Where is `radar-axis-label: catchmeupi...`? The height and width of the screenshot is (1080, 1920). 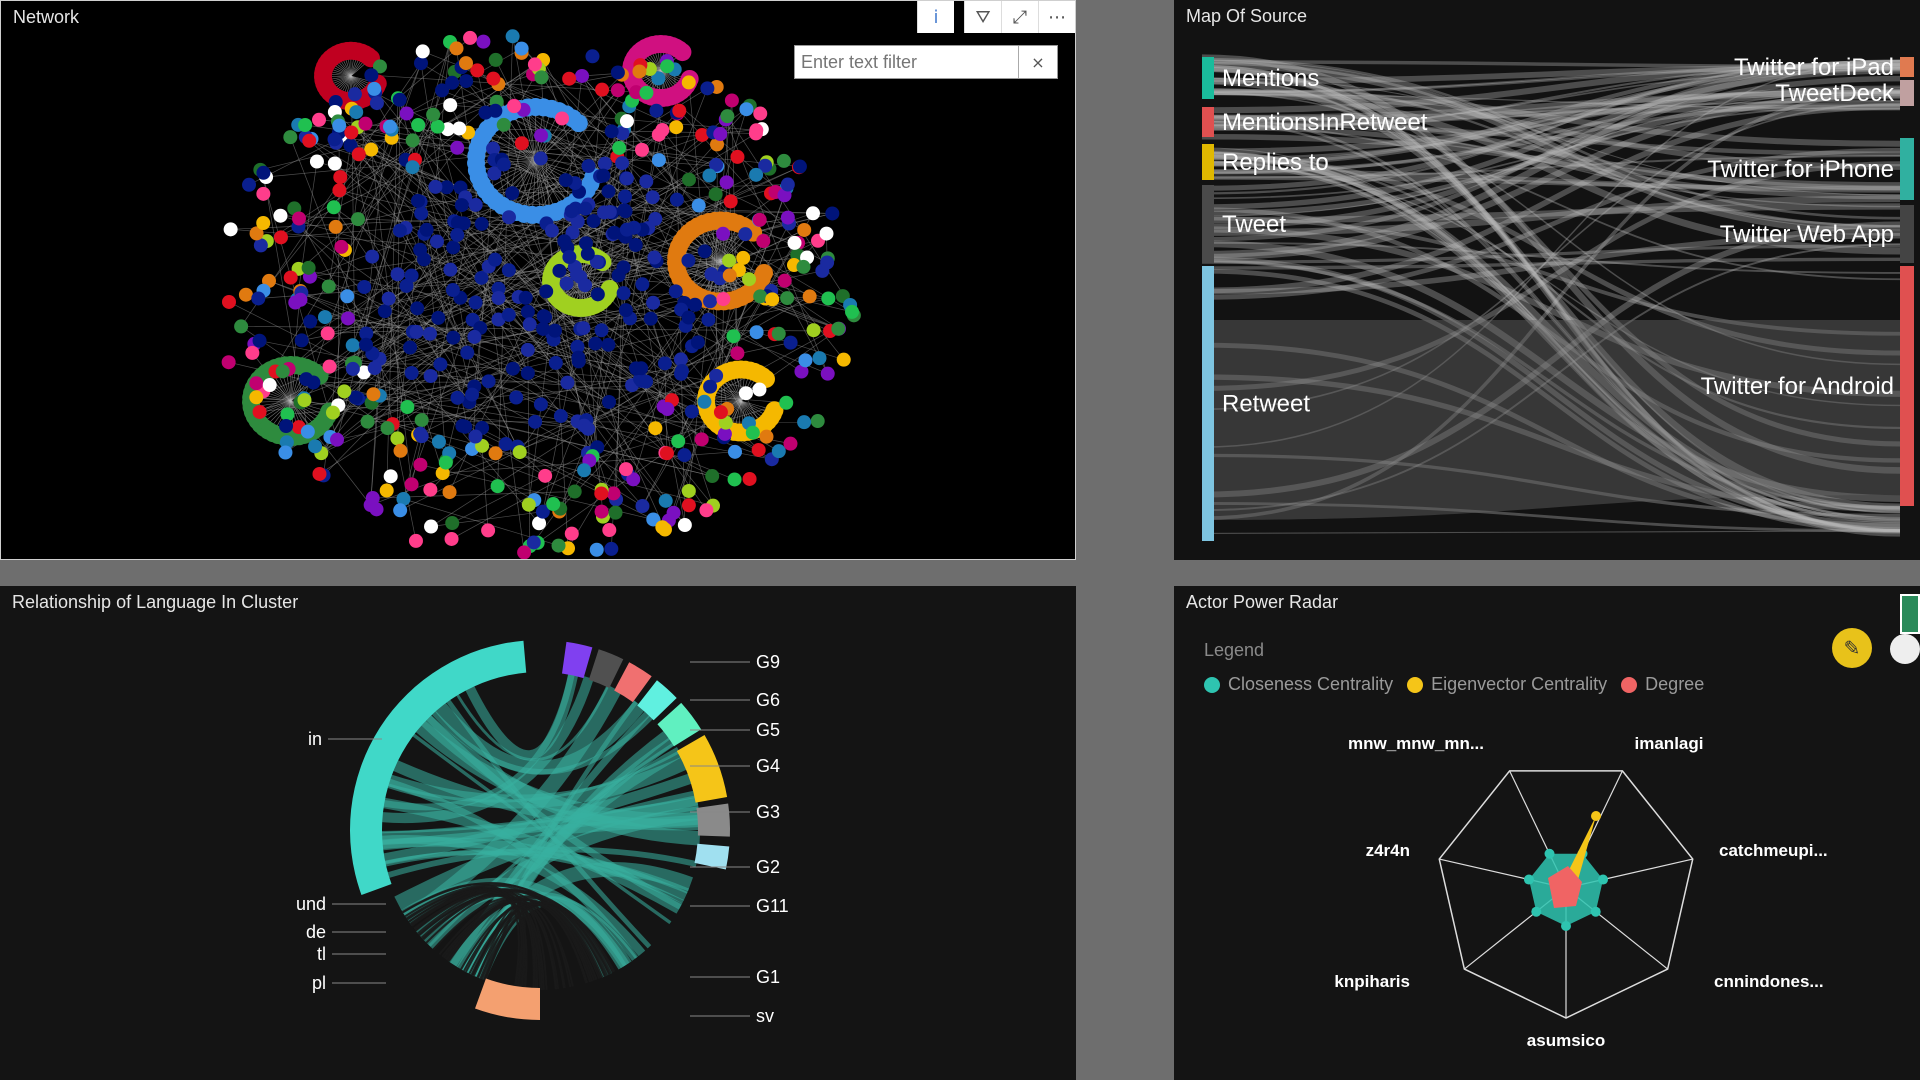
radar-axis-label: catchmeupi... is located at coordinates (1773, 850).